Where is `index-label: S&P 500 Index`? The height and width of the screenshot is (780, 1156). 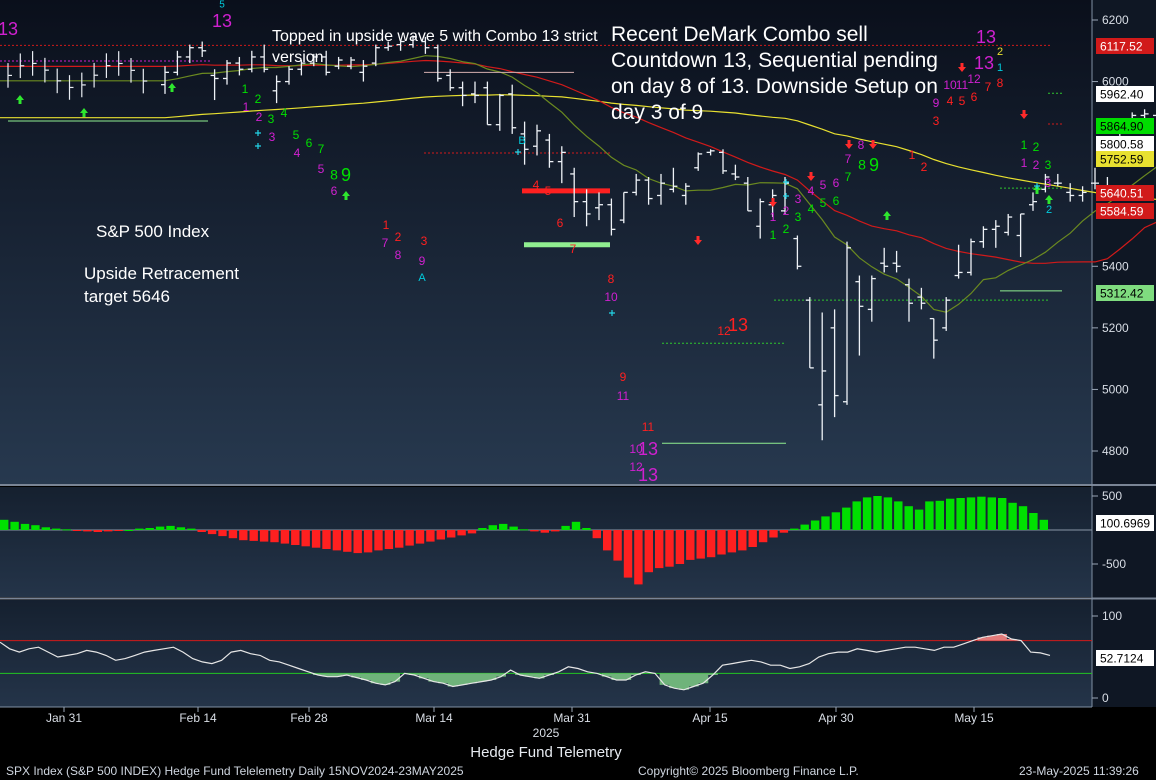
index-label: S&P 500 Index is located at coordinates (153, 231).